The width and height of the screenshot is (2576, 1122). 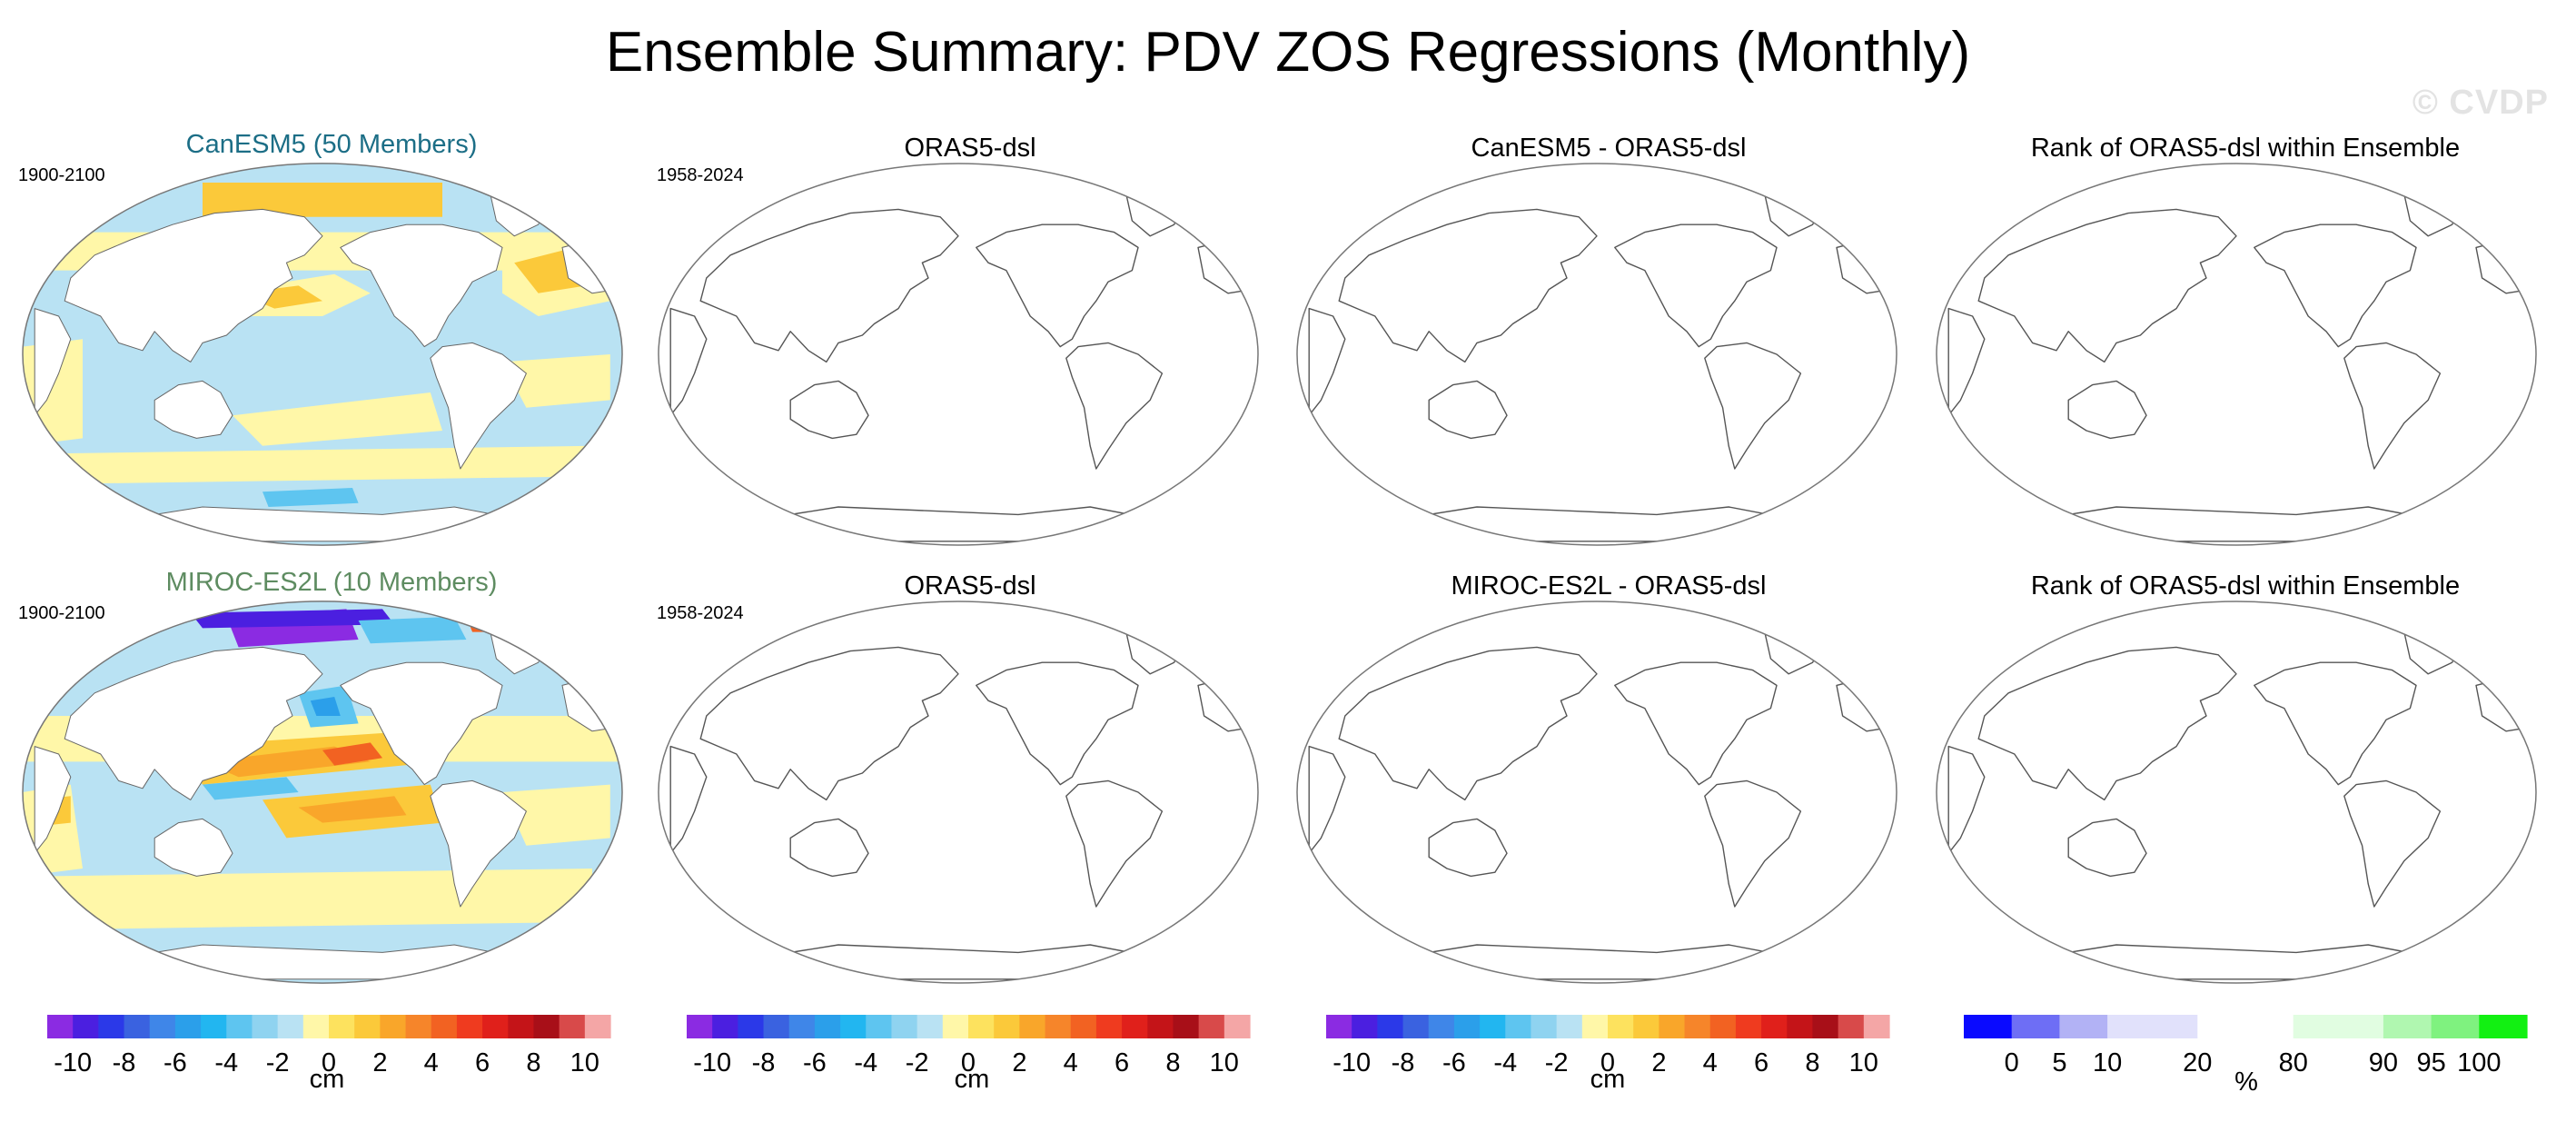 I want to click on colorbar-2-tick-label: -8, so click(x=764, y=1063).